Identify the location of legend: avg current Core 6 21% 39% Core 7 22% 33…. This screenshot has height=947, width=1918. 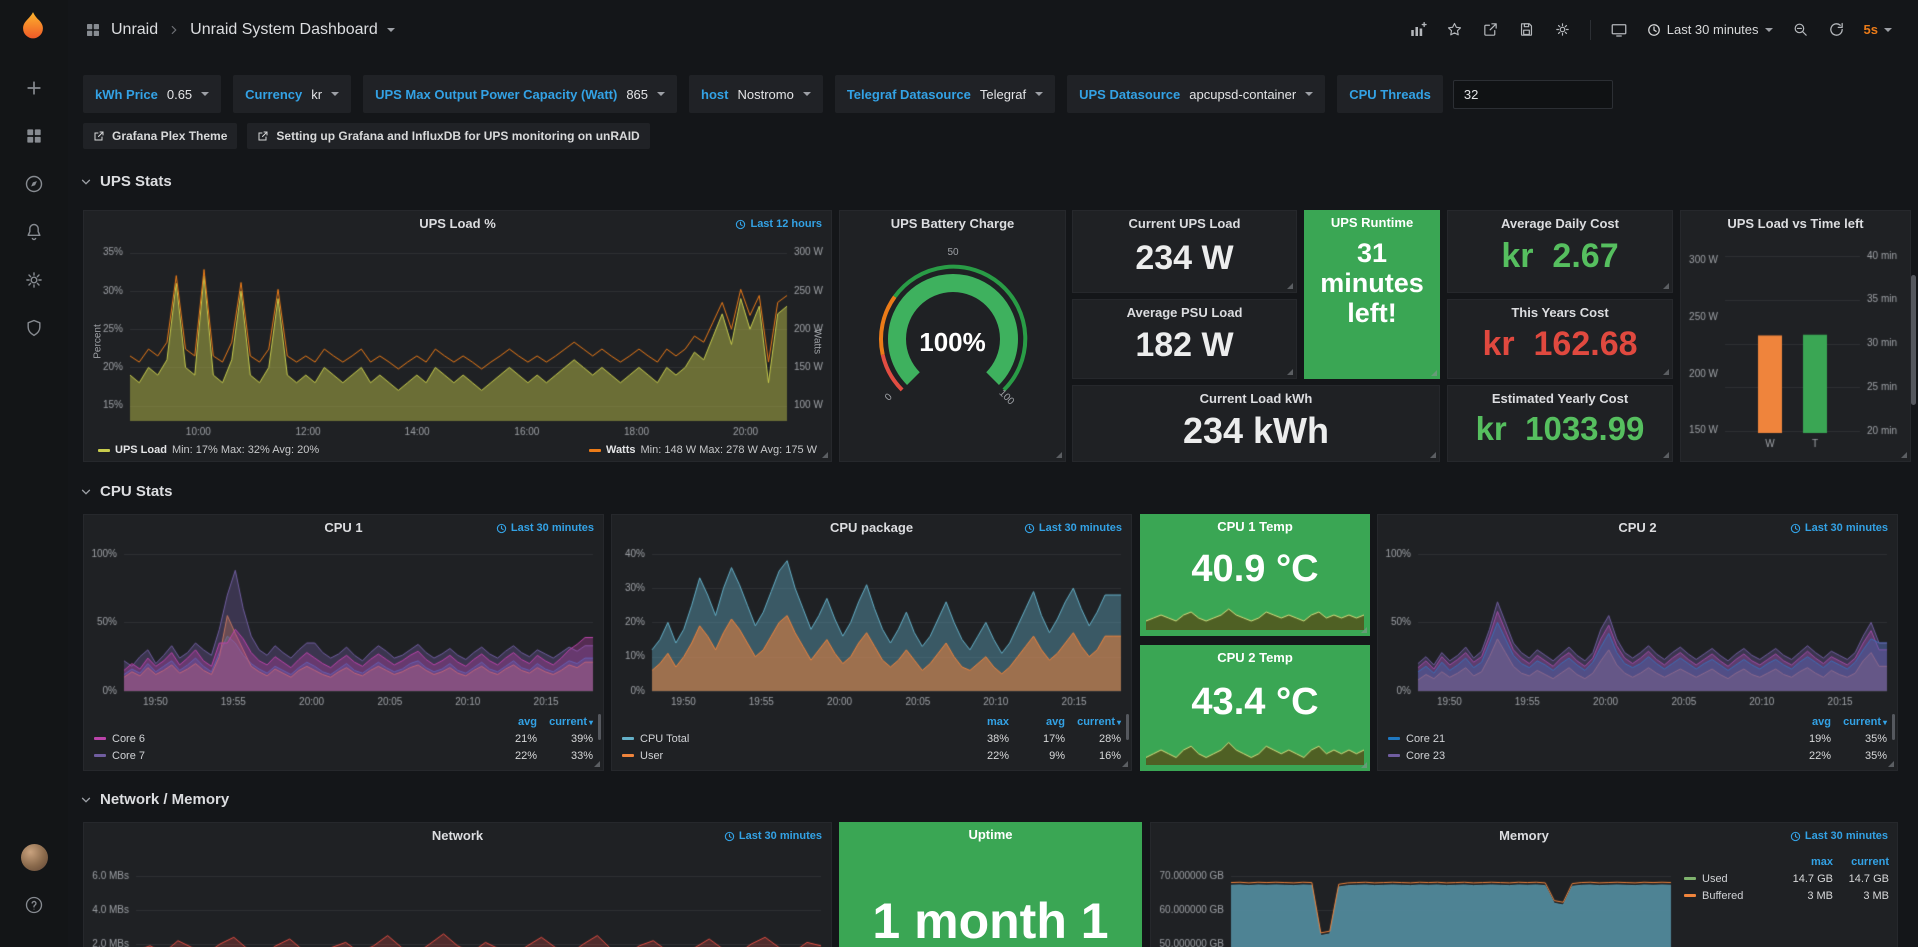
(343, 738).